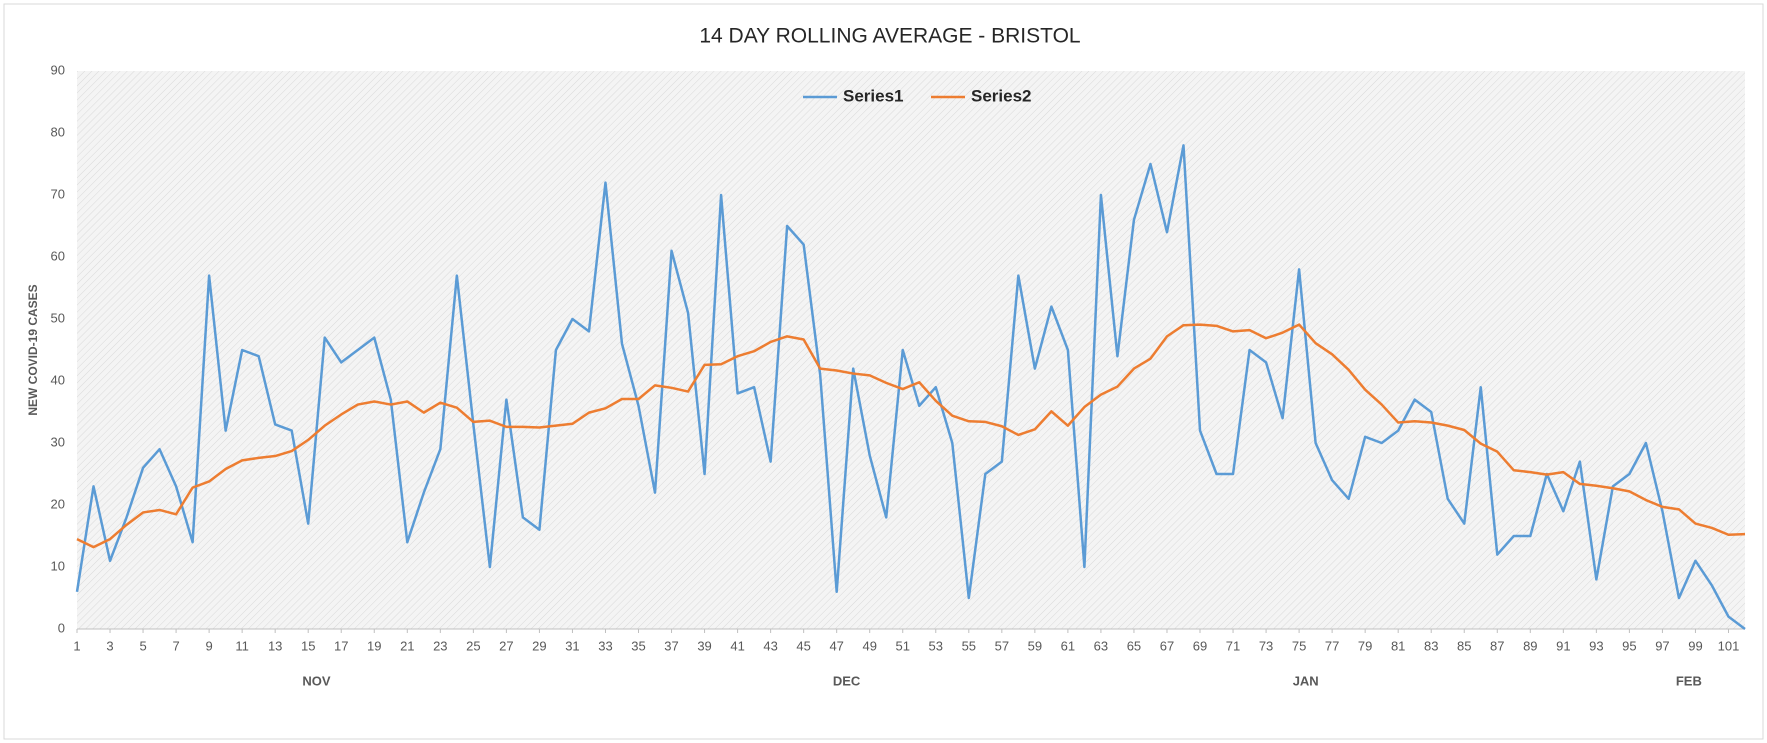 Image resolution: width=1767 pixels, height=743 pixels. What do you see at coordinates (58, 193) in the screenshot?
I see `y-tick-label: 70` at bounding box center [58, 193].